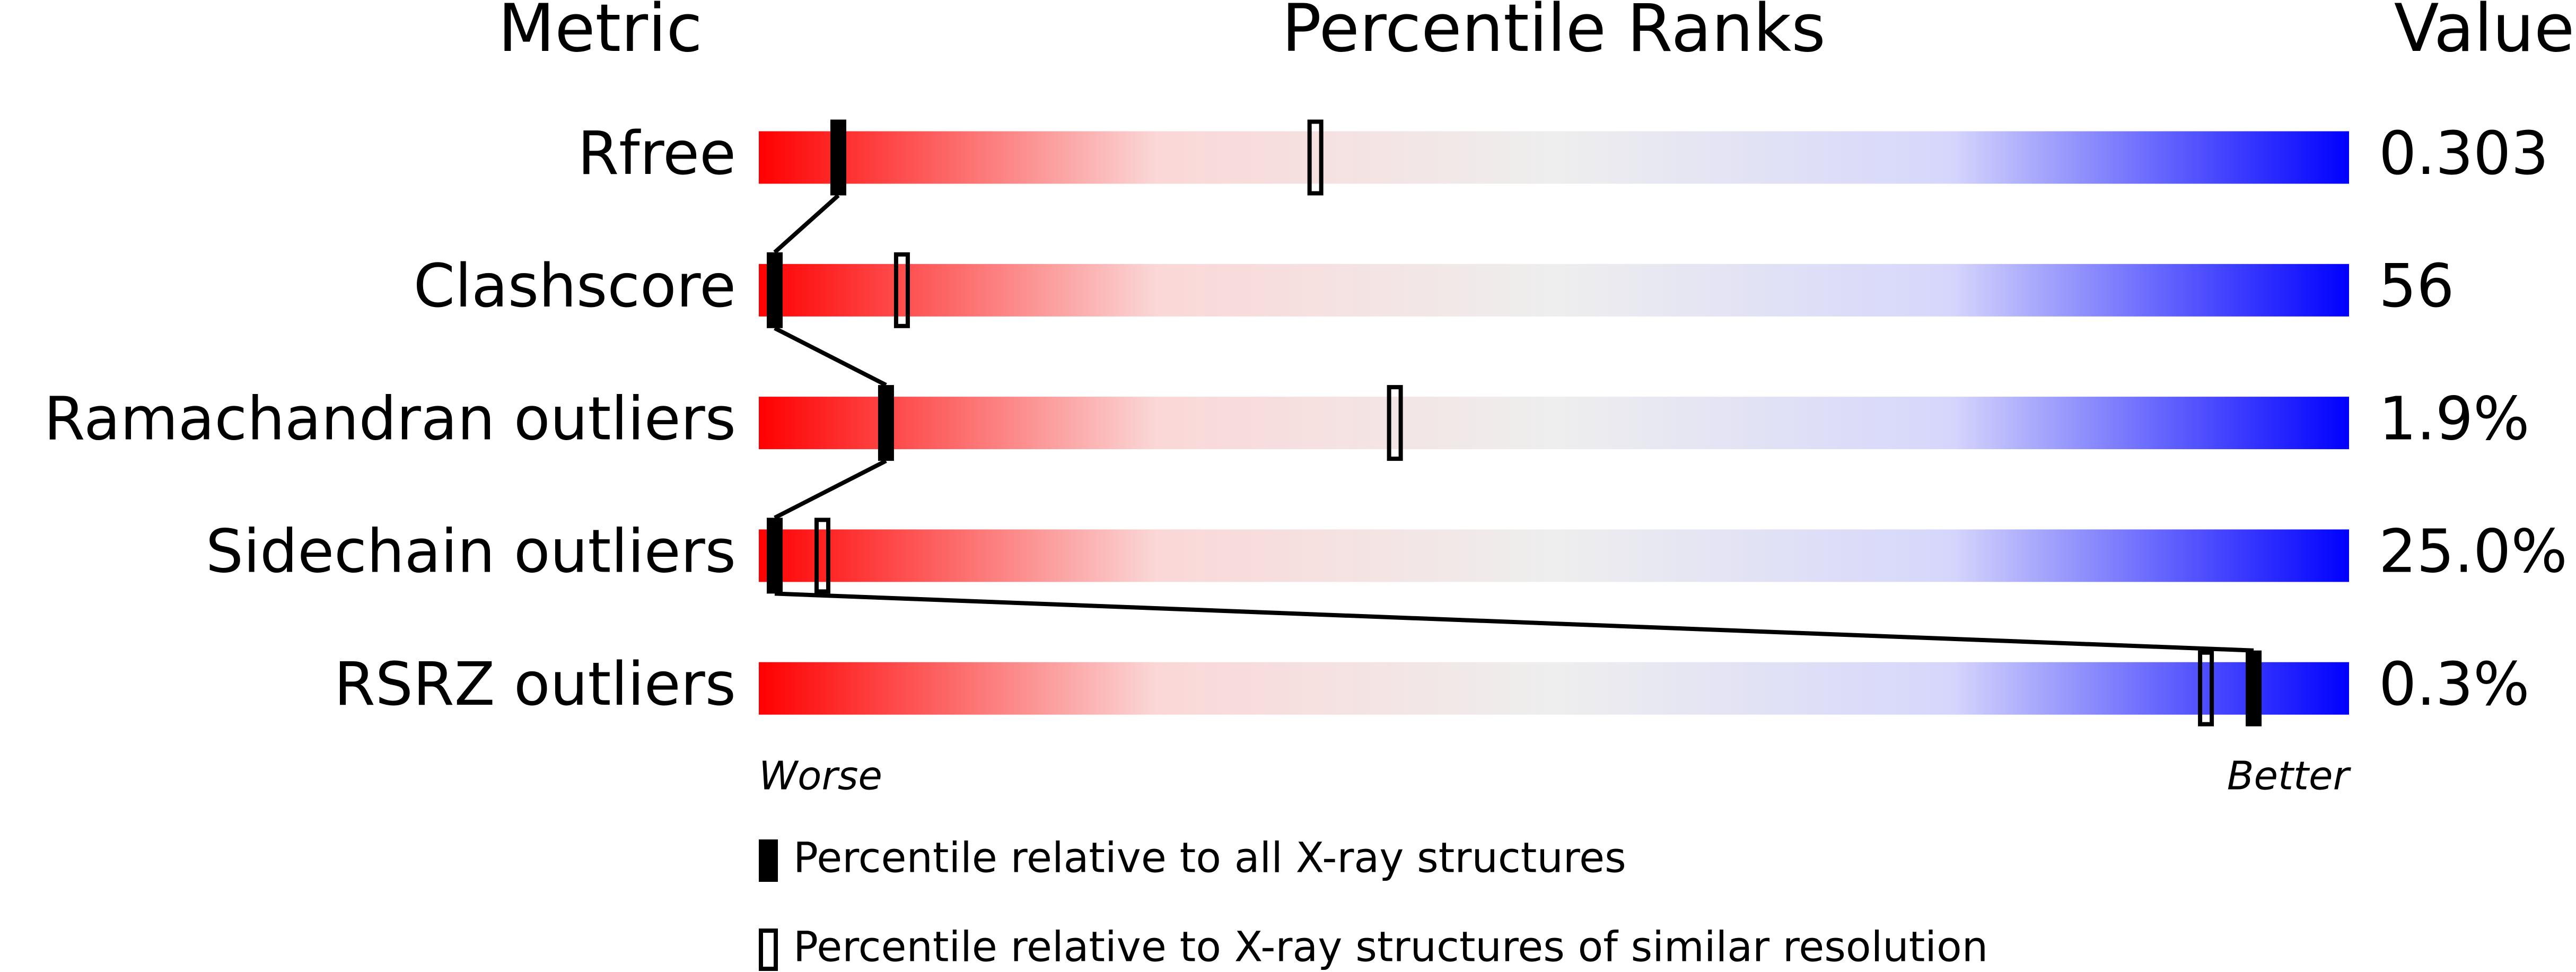 The height and width of the screenshot is (972, 2576). Describe the element at coordinates (656, 153) in the screenshot. I see `metric-label: Rfree` at that location.